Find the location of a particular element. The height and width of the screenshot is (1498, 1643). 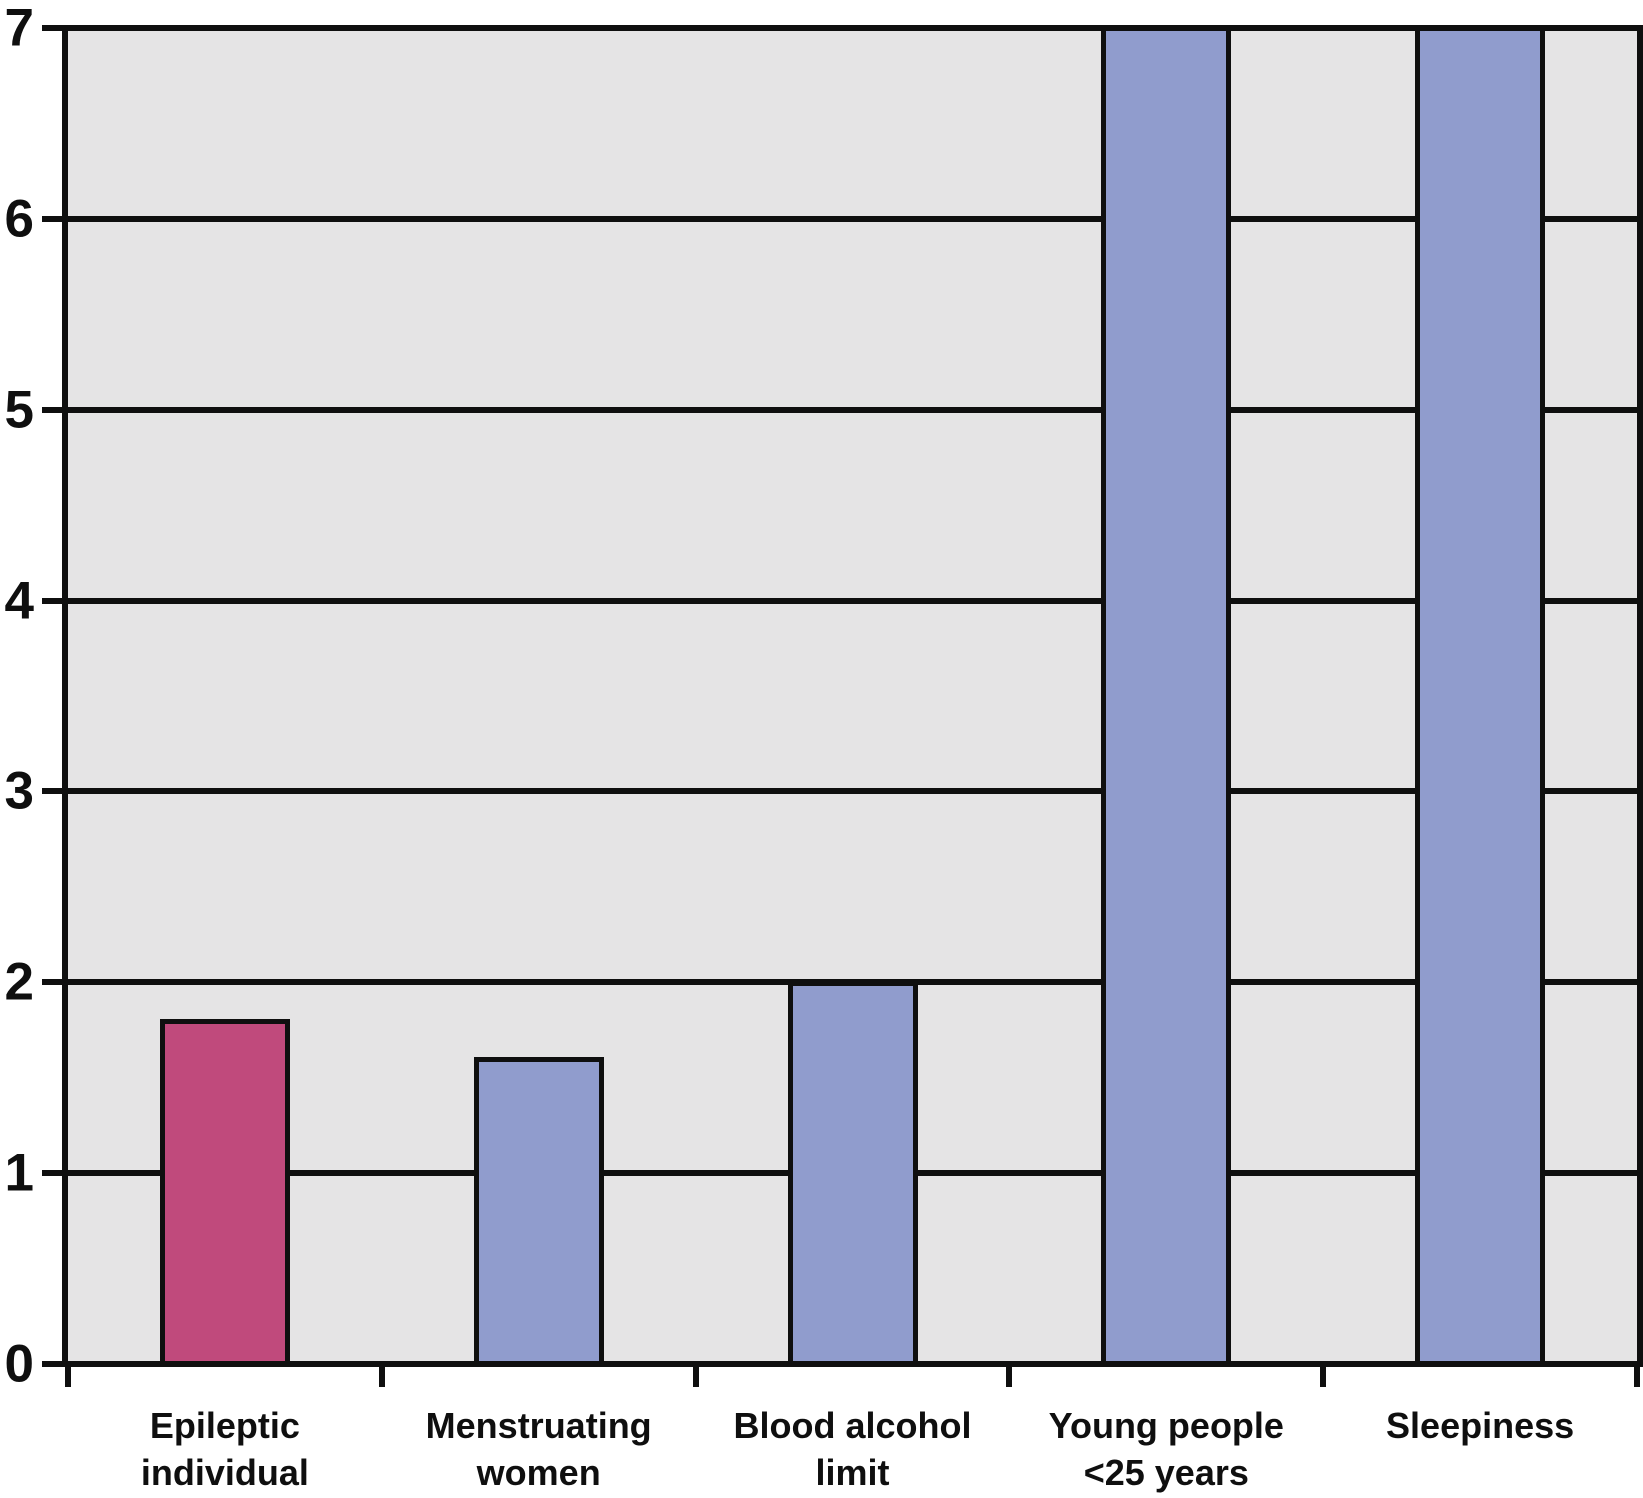

y-axis-tick-label: 4 is located at coordinates (19, 601).